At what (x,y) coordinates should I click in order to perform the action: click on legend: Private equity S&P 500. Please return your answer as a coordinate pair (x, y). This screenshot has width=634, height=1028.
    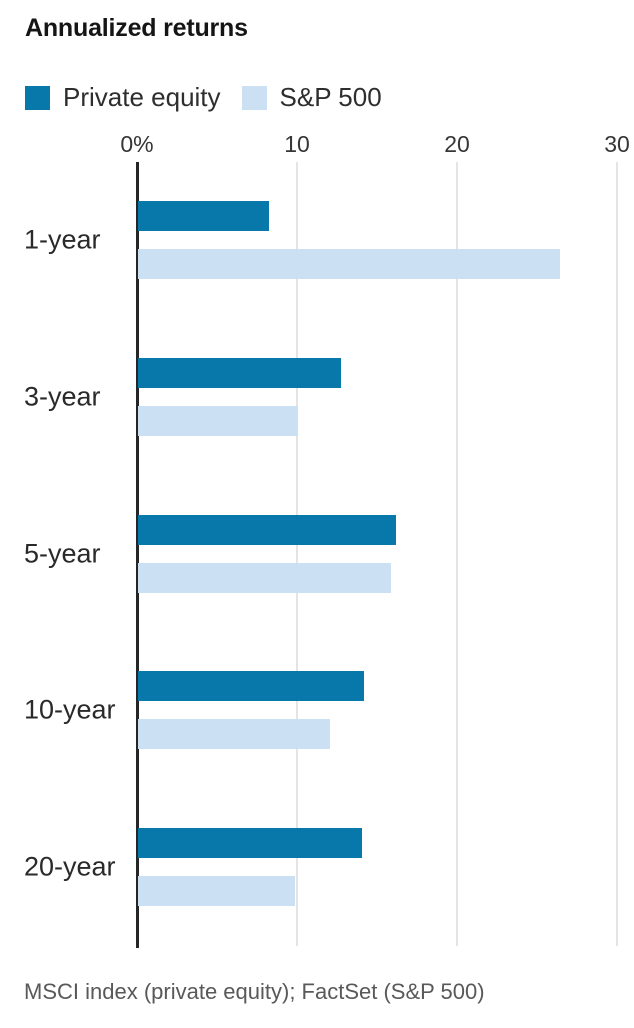
    Looking at the image, I should click on (203, 97).